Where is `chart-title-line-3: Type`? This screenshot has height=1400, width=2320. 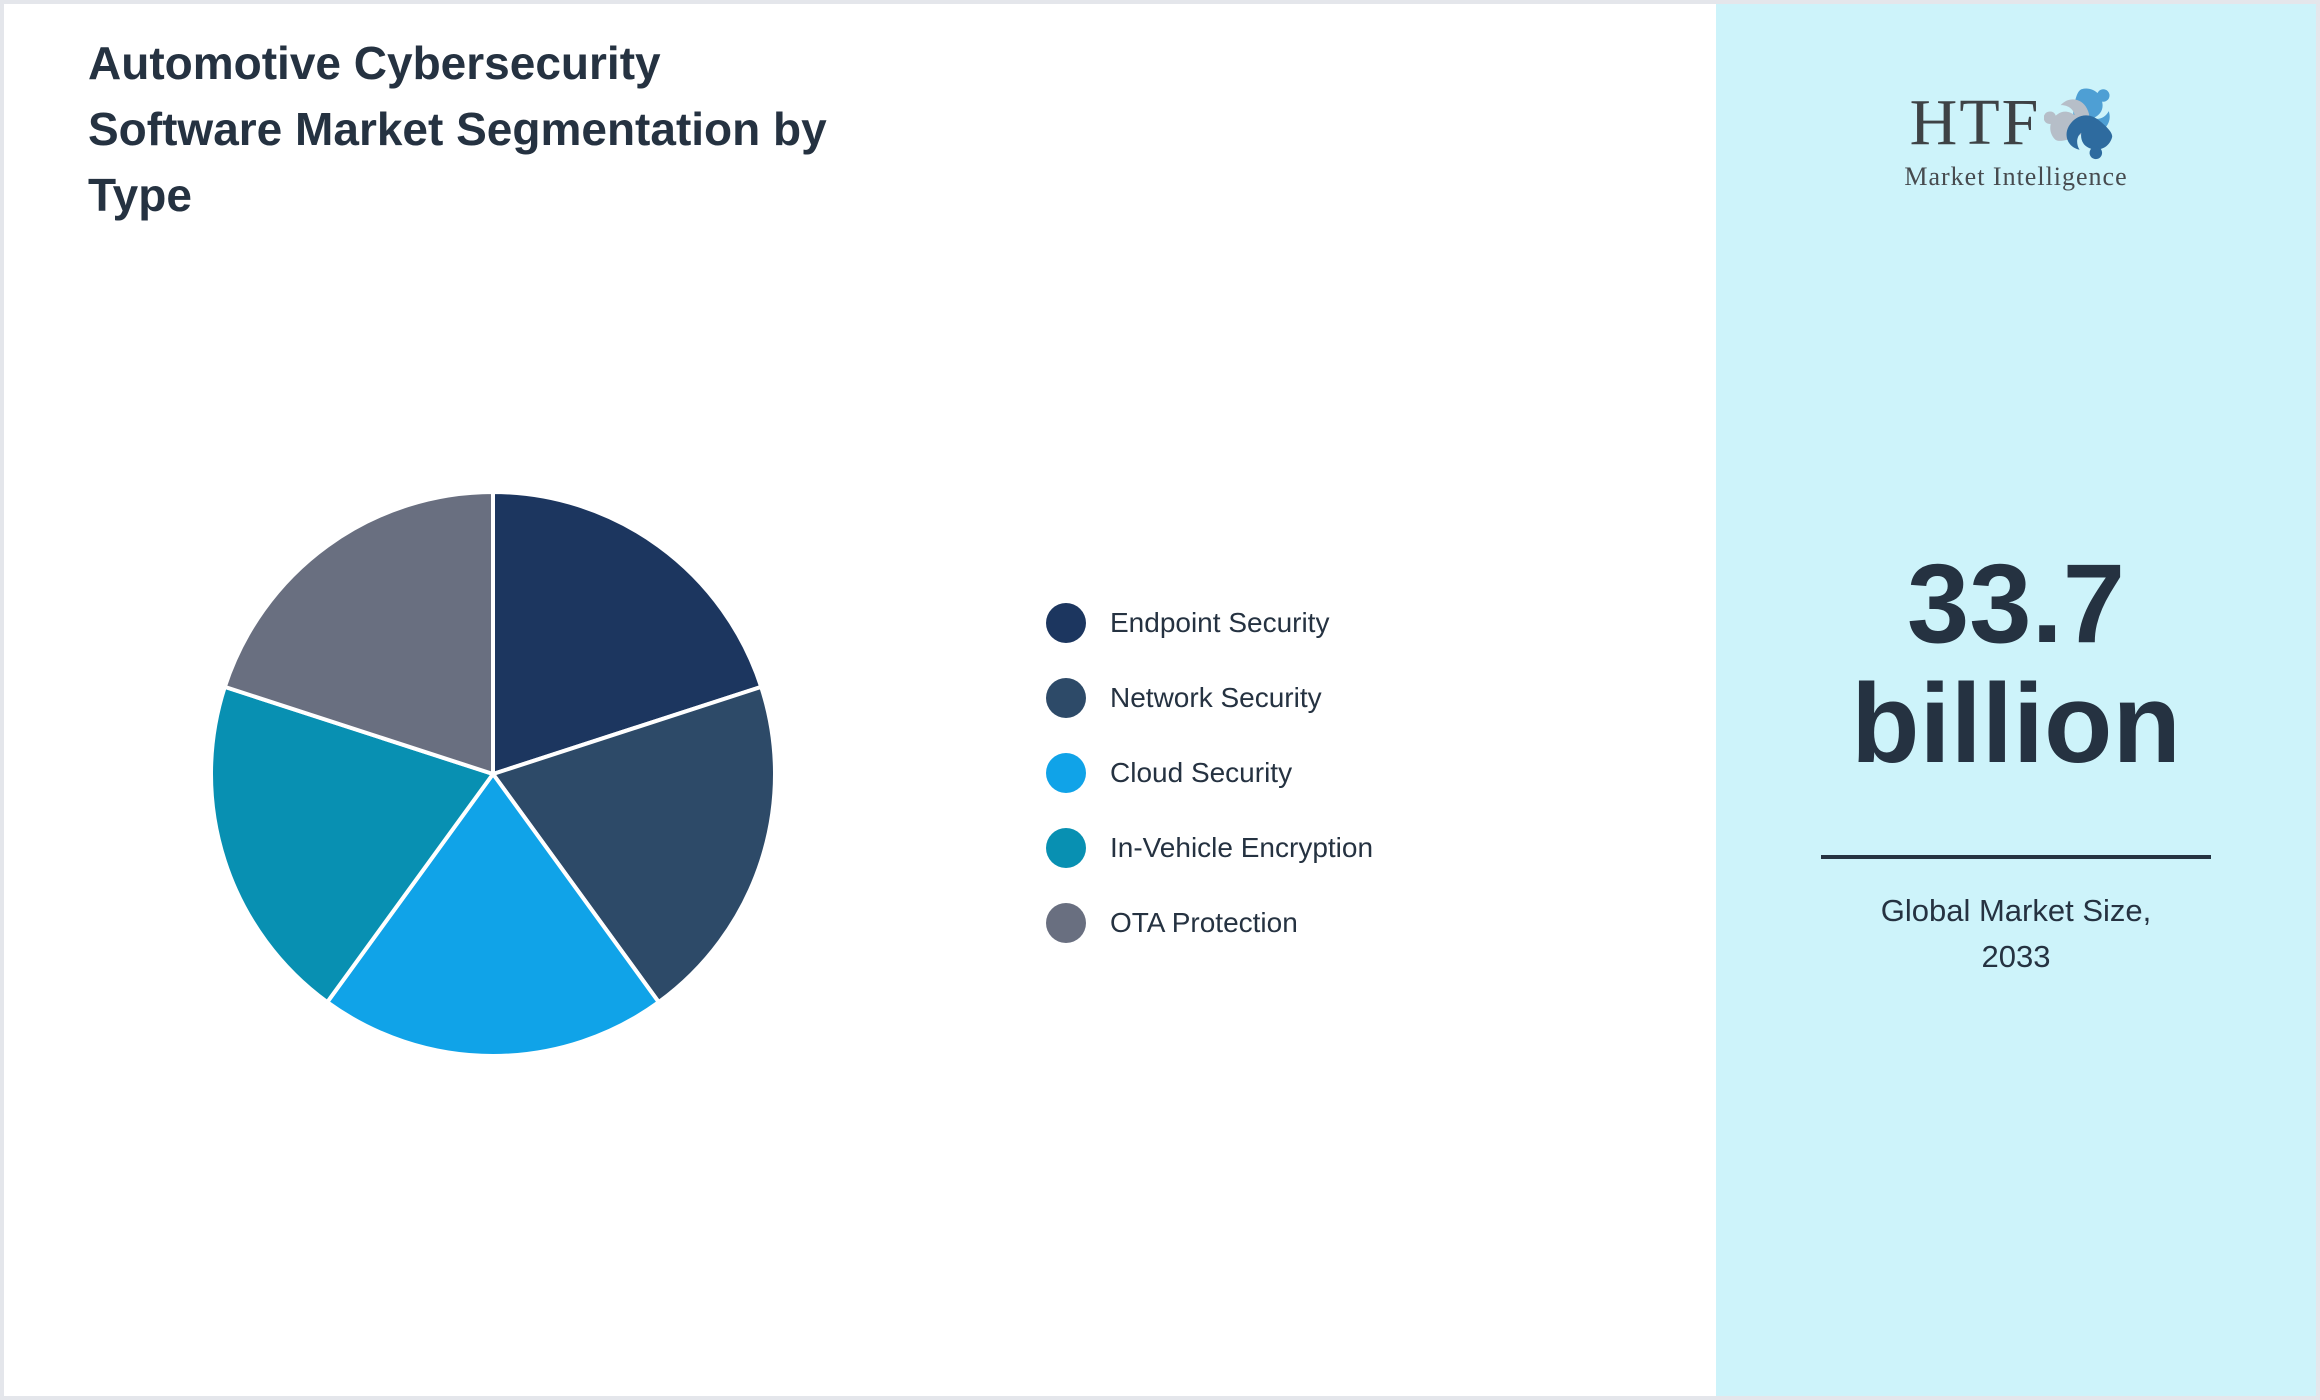 chart-title-line-3: Type is located at coordinates (140, 195).